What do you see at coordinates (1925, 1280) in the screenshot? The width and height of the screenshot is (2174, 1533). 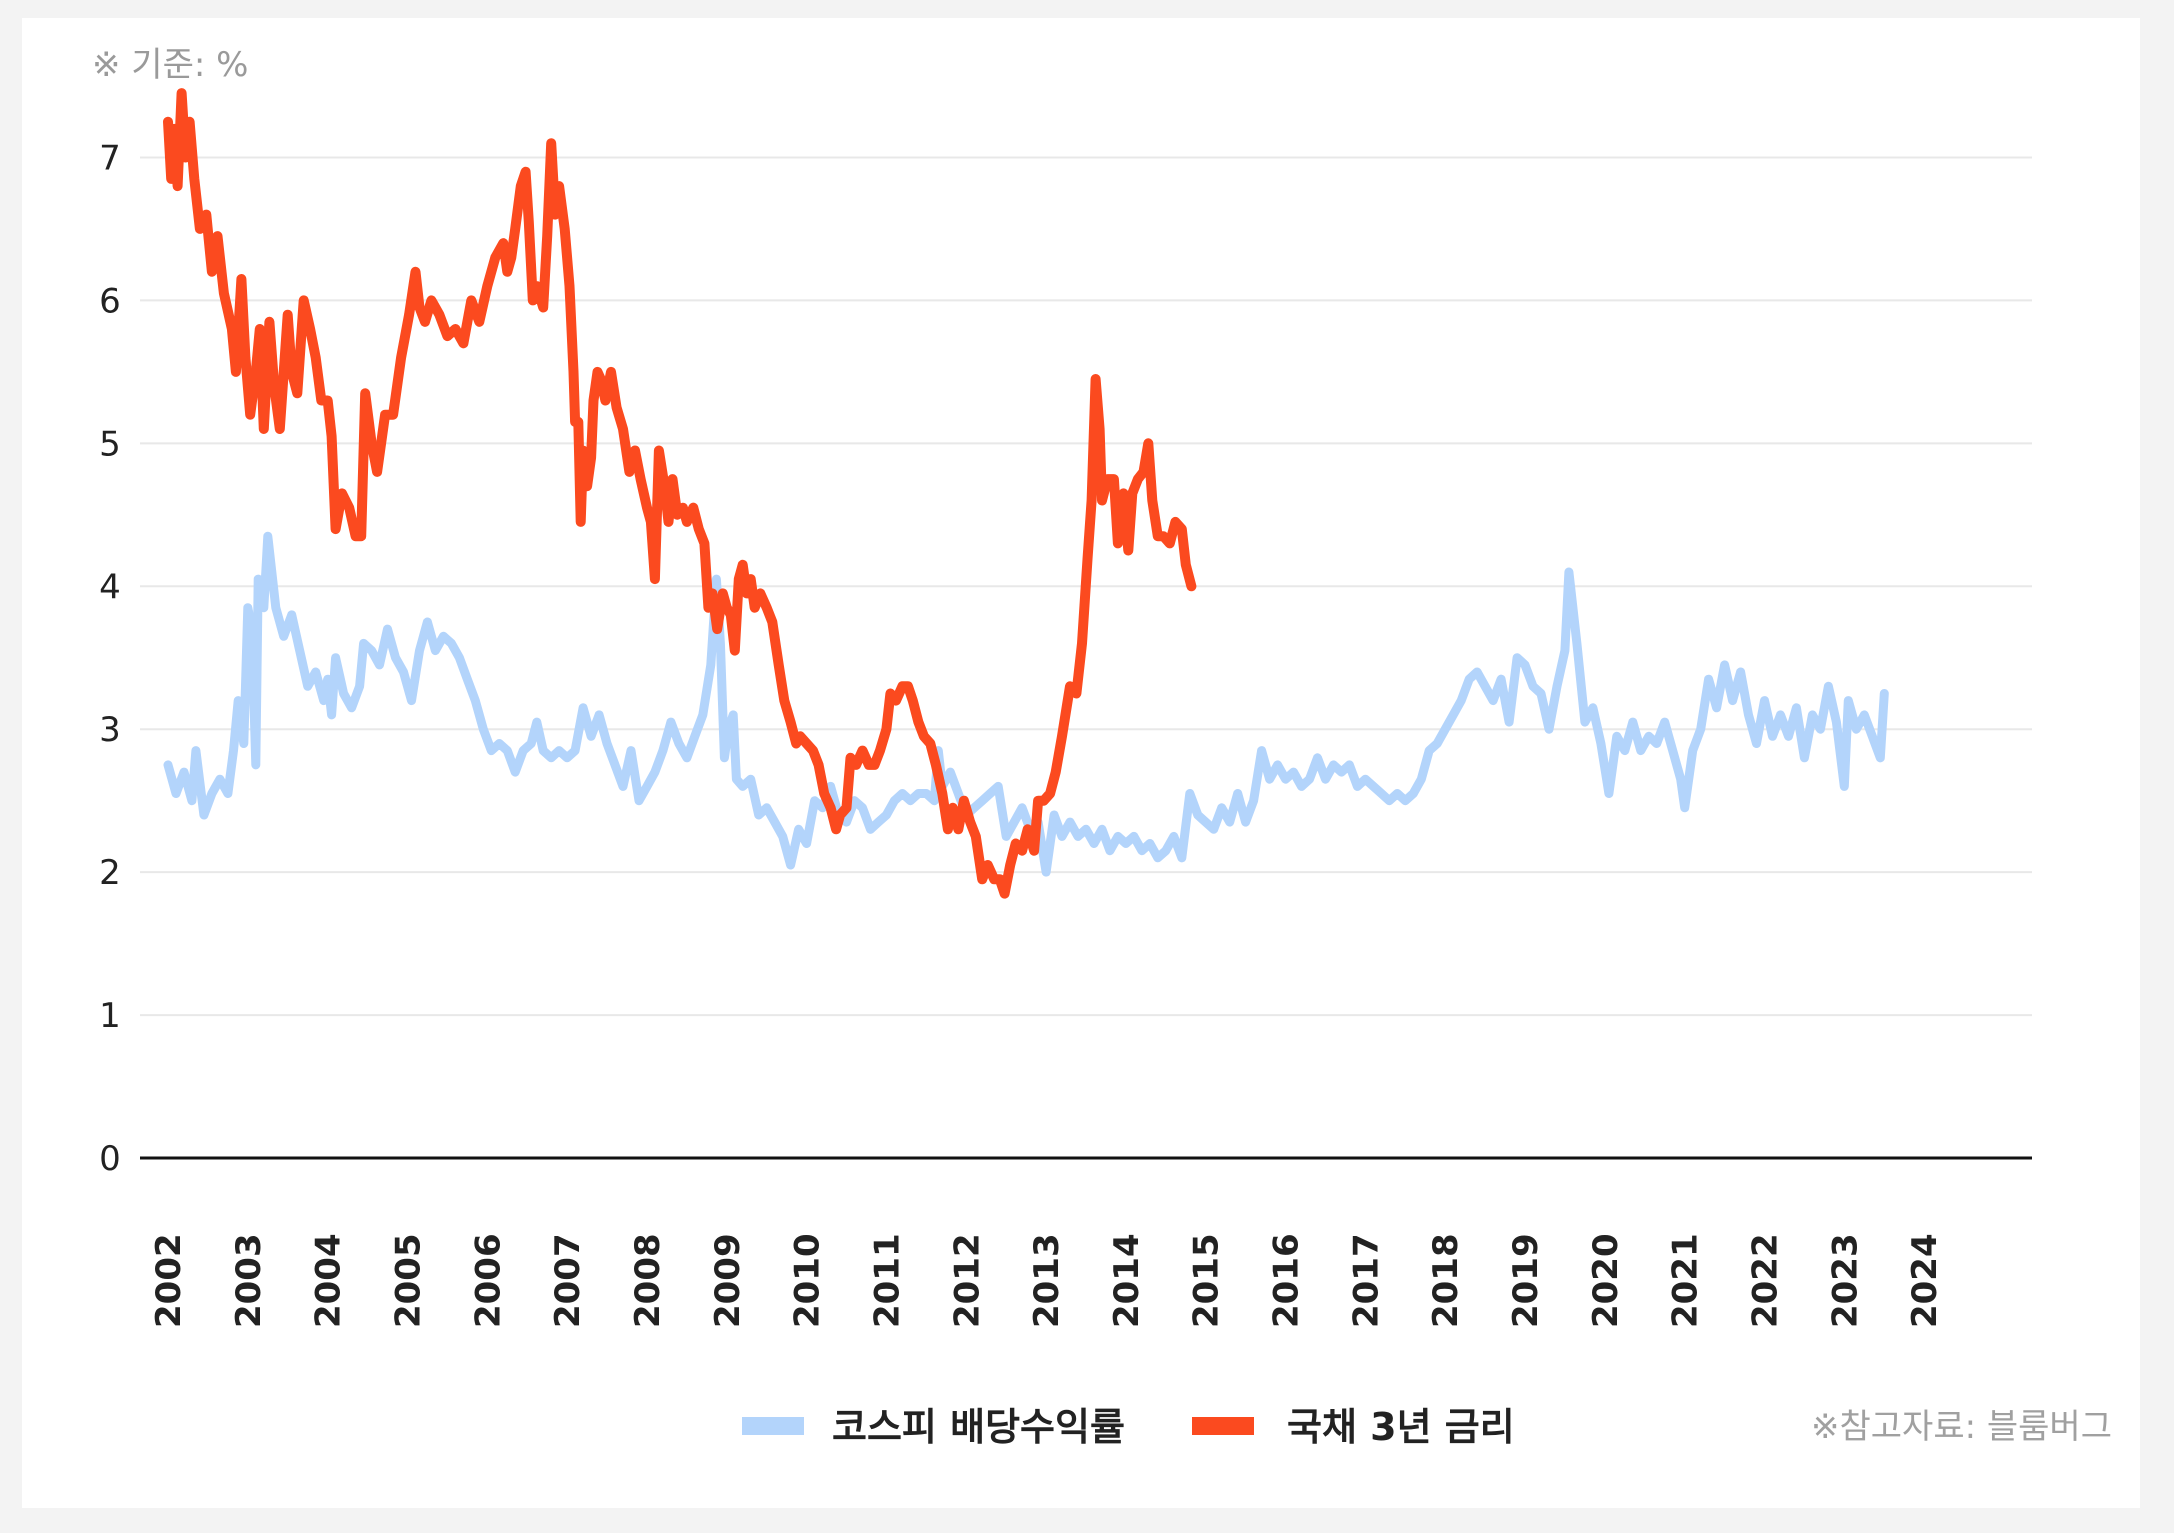 I see `x-tick-label: 2024` at bounding box center [1925, 1280].